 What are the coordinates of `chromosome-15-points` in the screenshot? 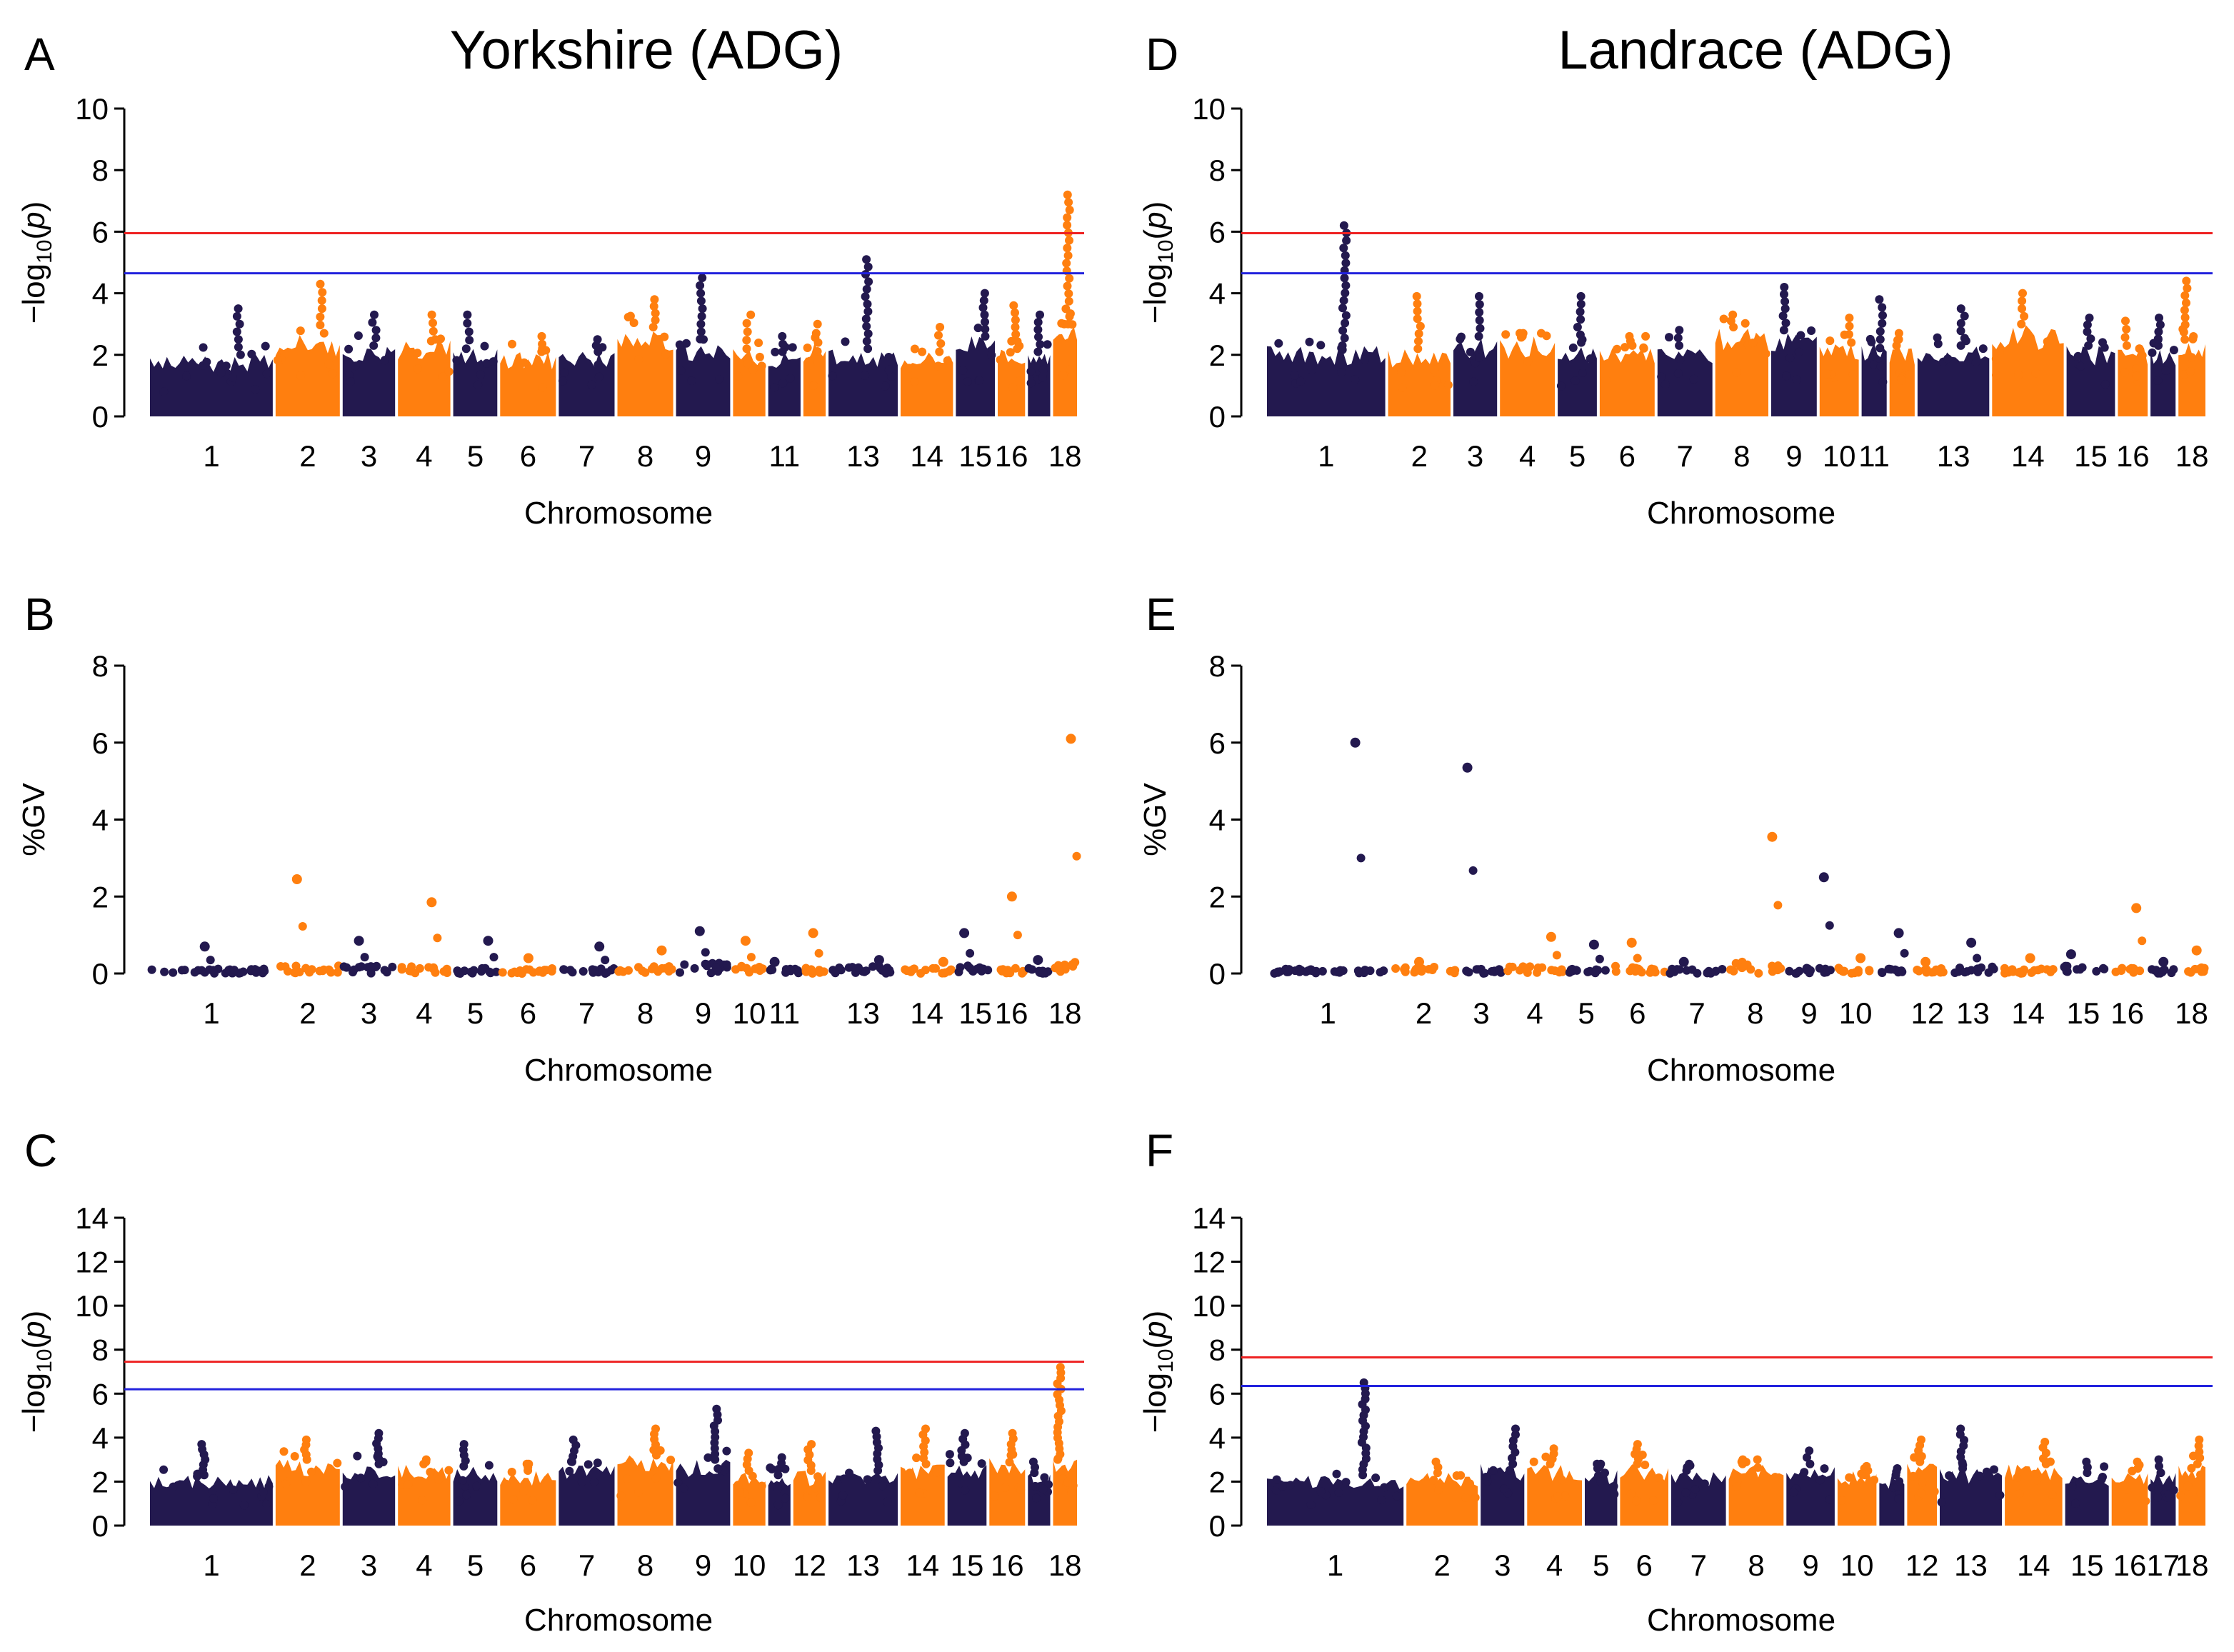 It's located at (2090, 365).